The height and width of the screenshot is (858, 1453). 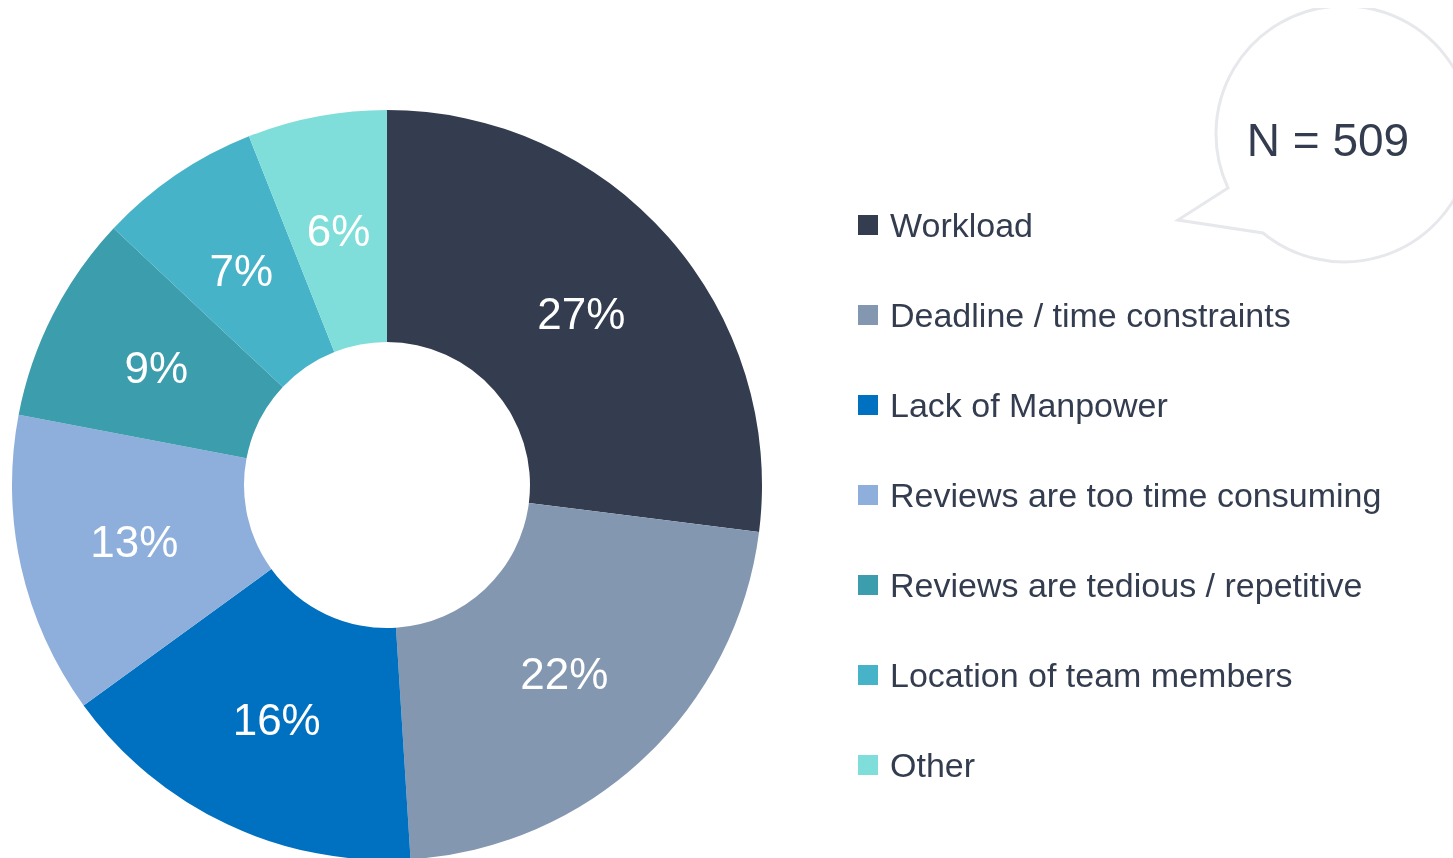 What do you see at coordinates (1029, 405) in the screenshot?
I see `legend-label: Lack of Manpower` at bounding box center [1029, 405].